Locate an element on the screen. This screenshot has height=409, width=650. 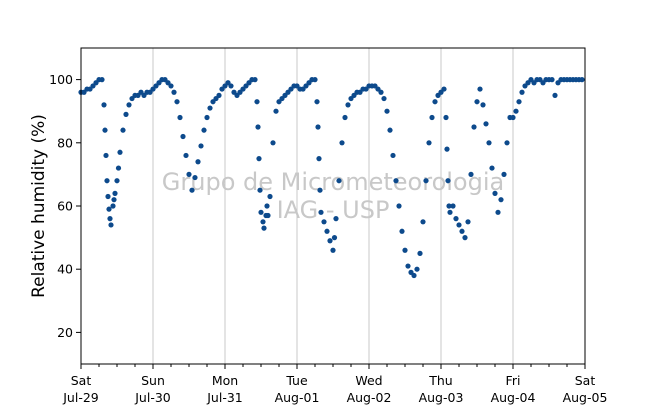
x-tick-label-day: Thu is located at coordinates (440, 380).